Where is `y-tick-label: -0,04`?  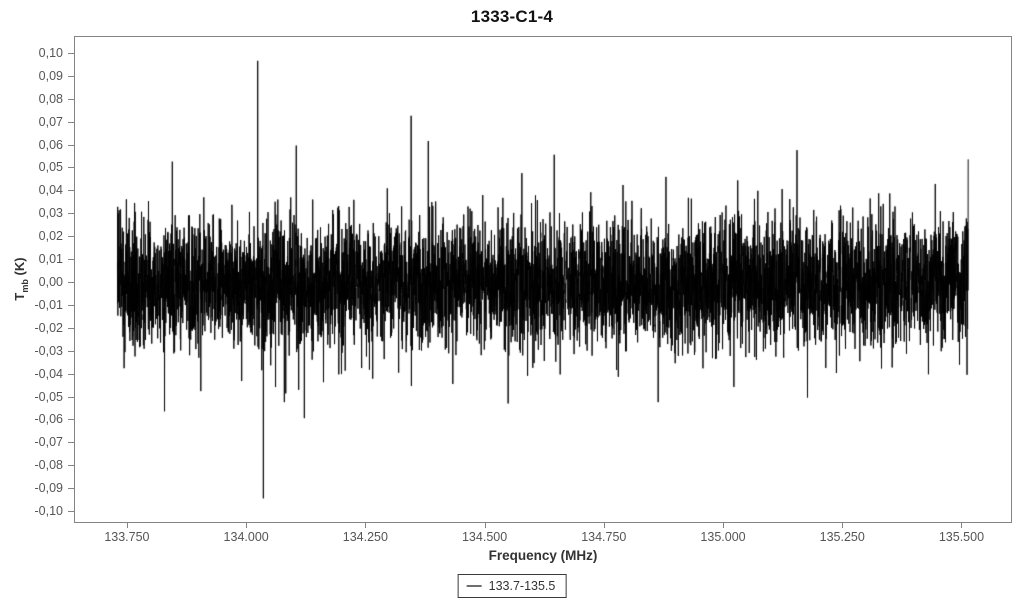
y-tick-label: -0,04 is located at coordinates (49, 373).